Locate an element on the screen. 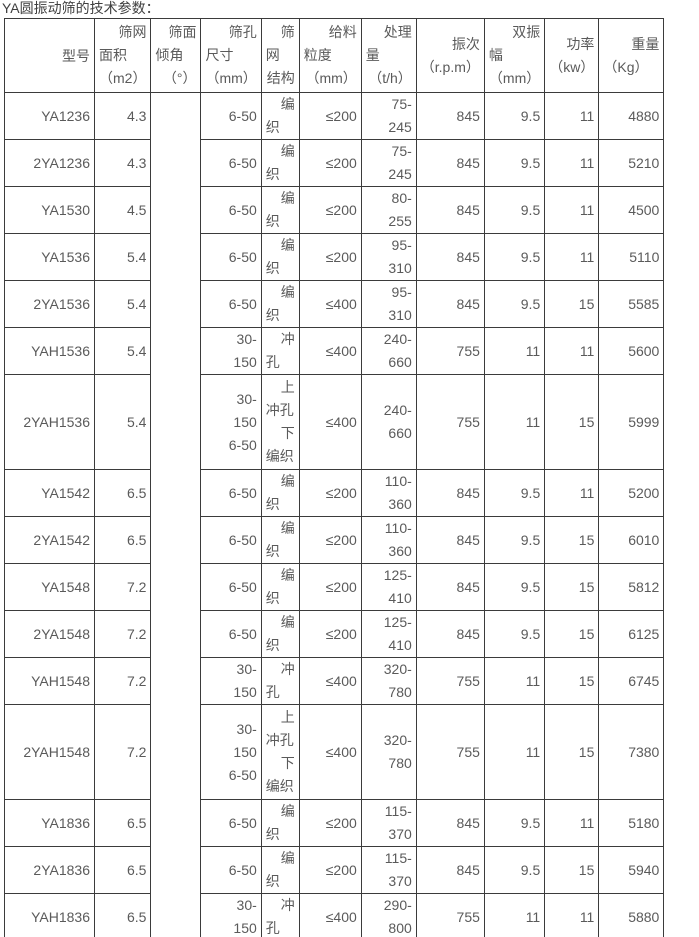 Image resolution: width=699 pixels, height=937 pixels. cell-capacity: 95- 310 is located at coordinates (388, 304).